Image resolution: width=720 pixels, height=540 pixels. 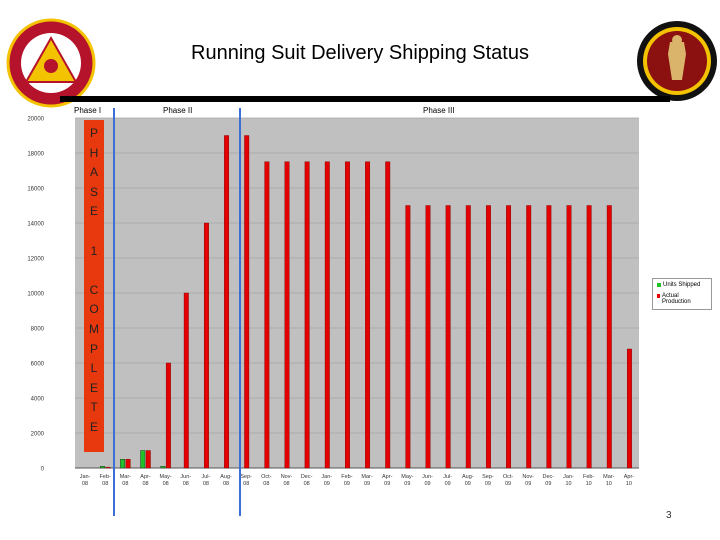 I want to click on legend-item-units-shipped: Units Shipped, so click(x=678, y=285).